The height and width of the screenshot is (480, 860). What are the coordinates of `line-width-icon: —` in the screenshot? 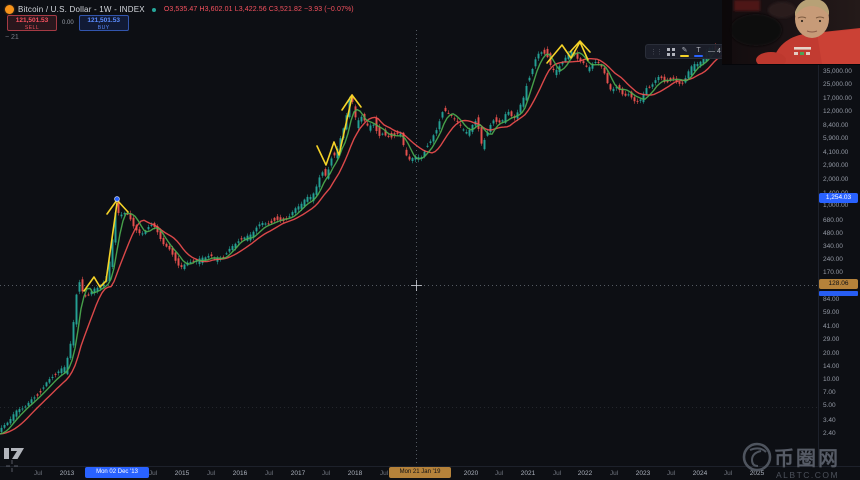 It's located at (711, 51).